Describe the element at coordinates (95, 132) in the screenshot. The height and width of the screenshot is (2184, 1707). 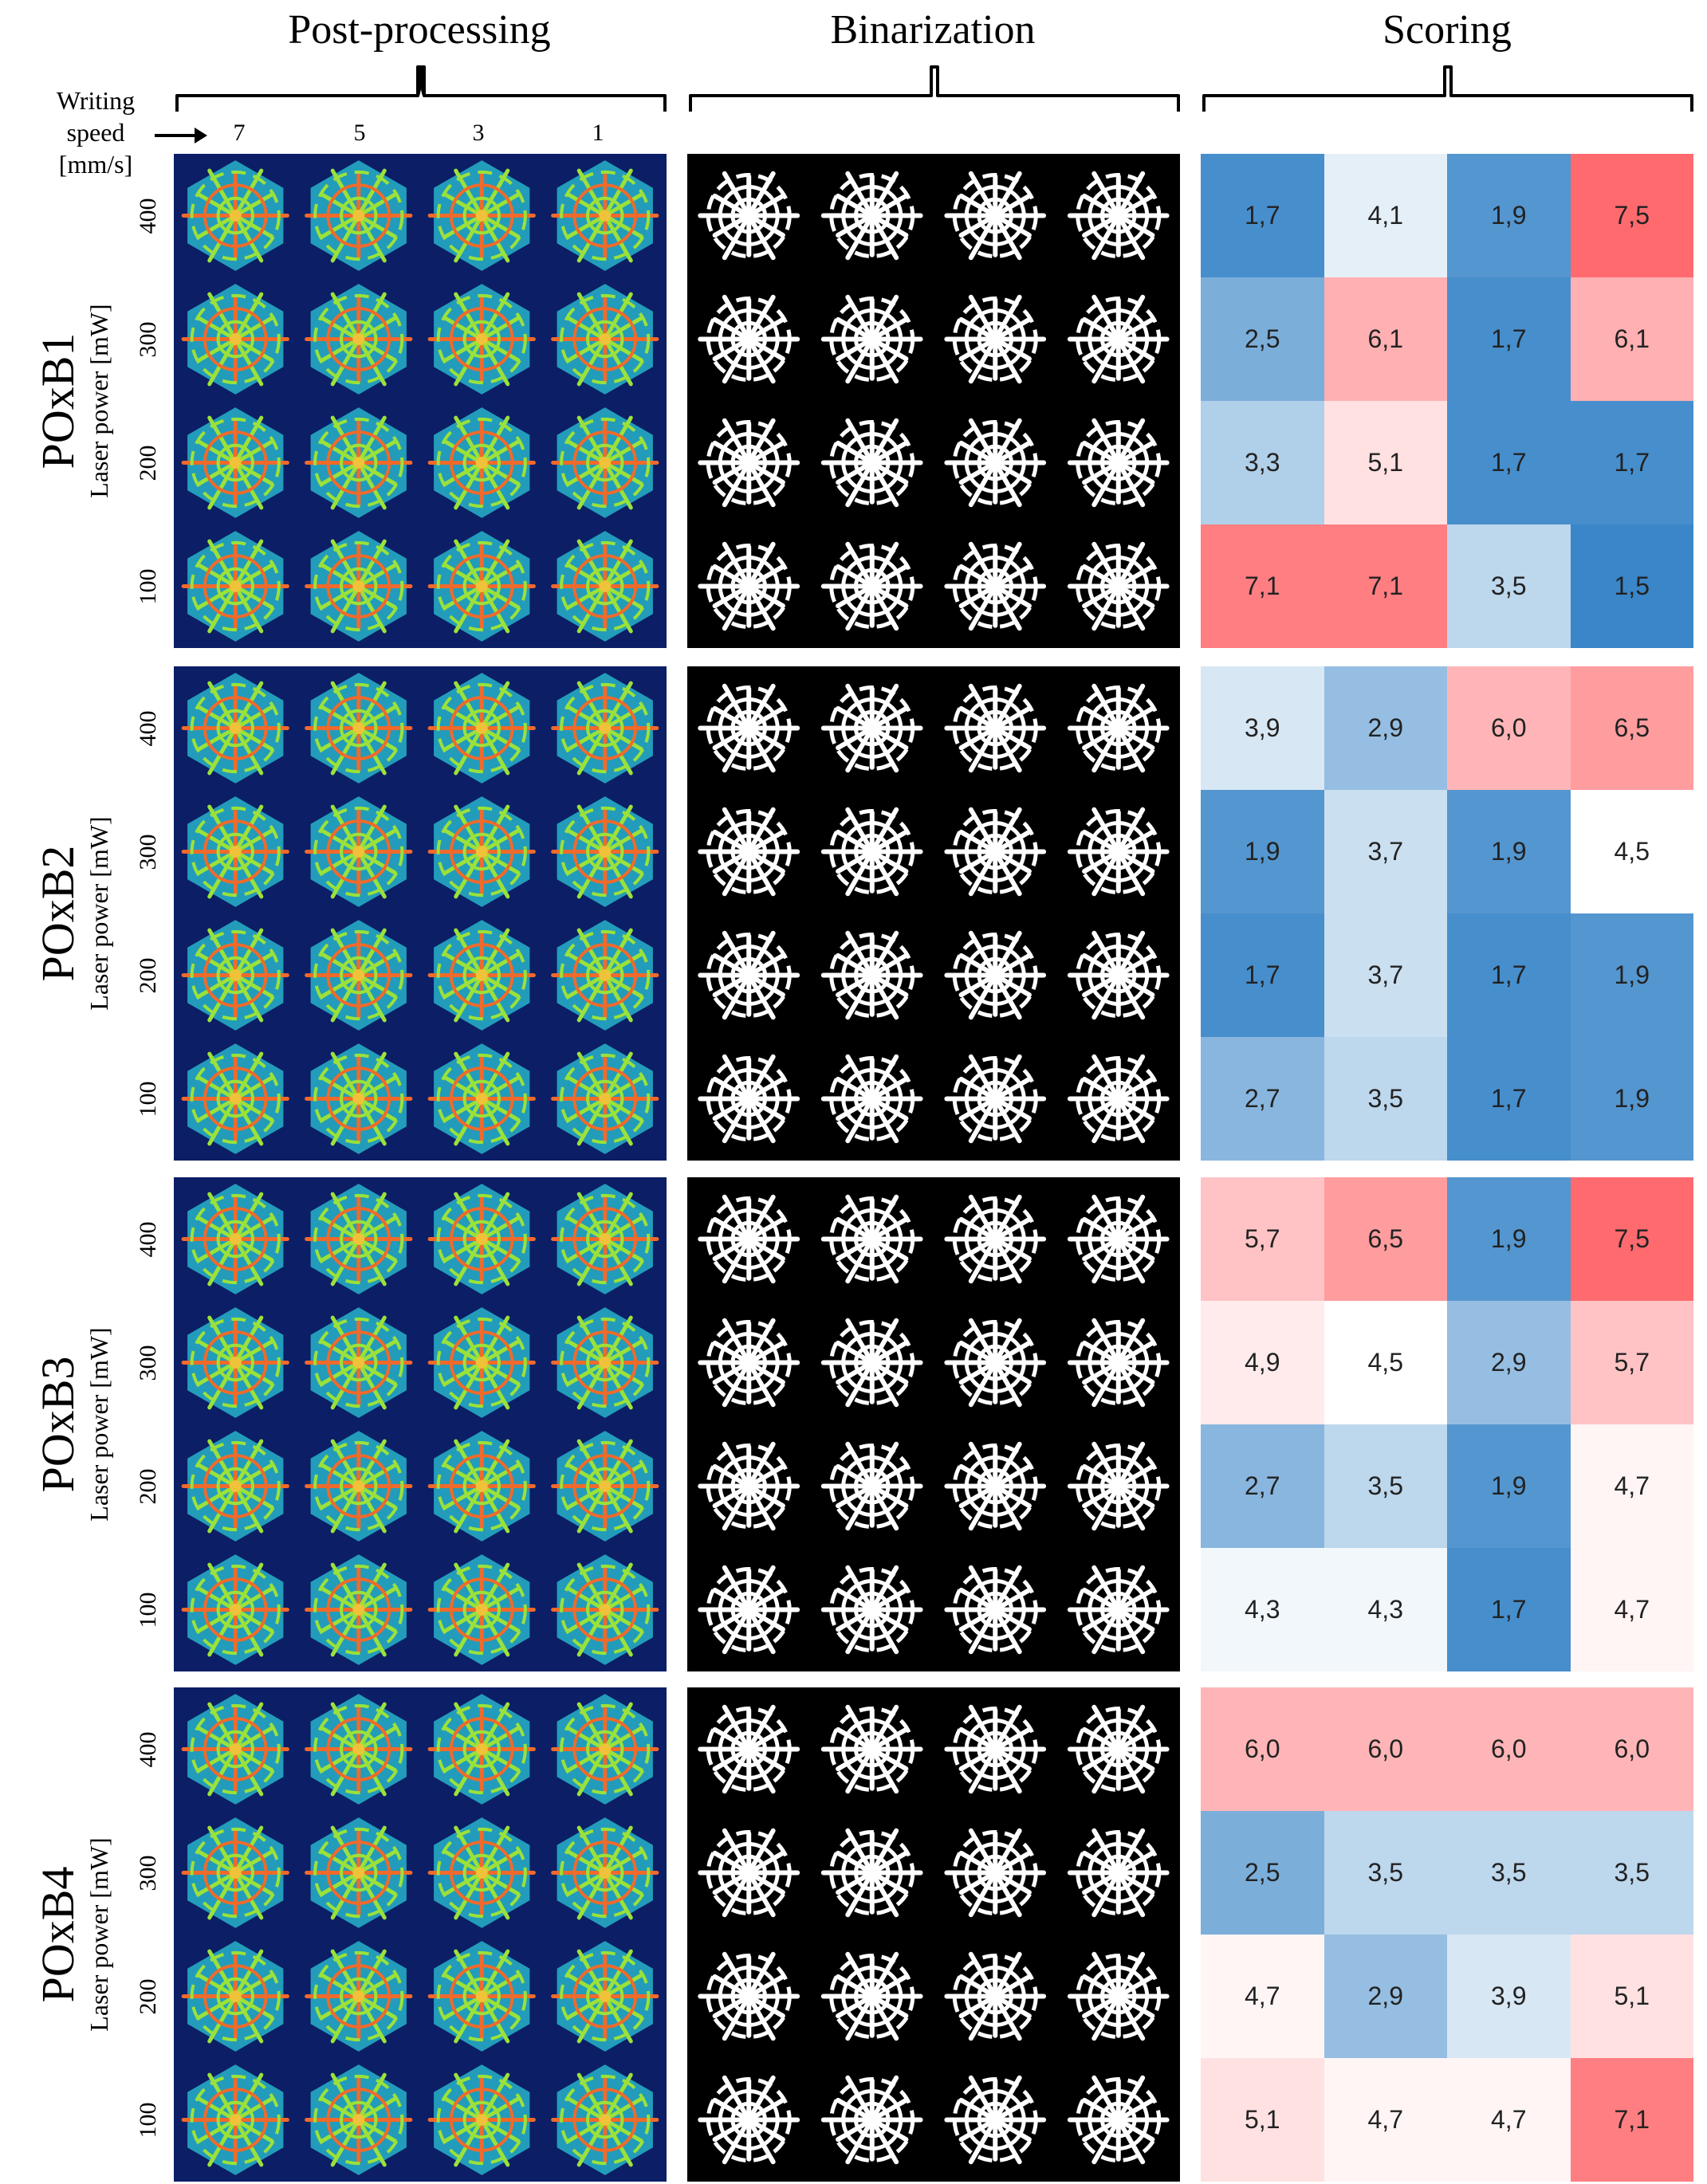
I see `writing-speed-label: Writing speed [mm/s]` at that location.